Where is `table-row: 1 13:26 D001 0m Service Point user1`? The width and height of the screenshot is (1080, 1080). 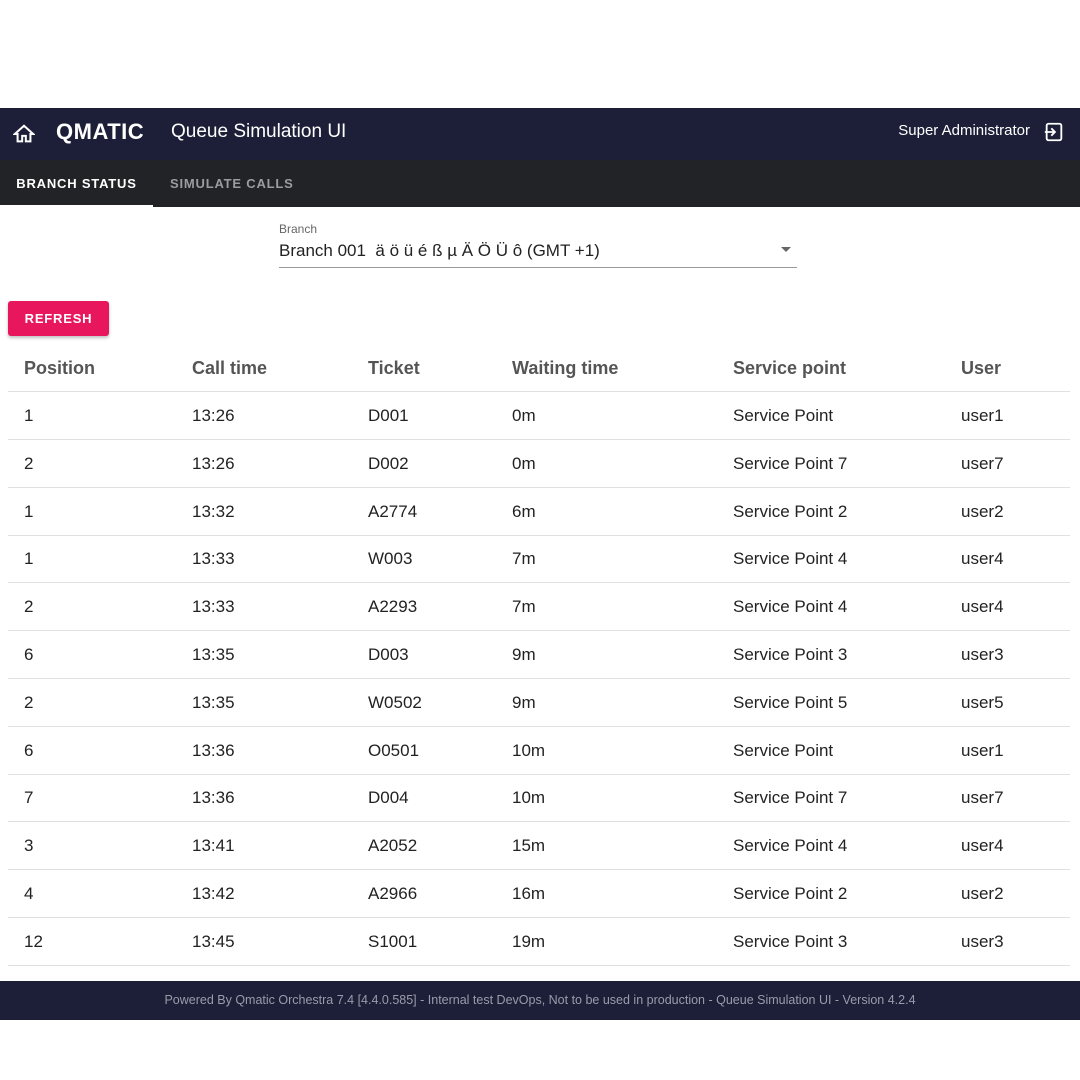
table-row: 1 13:26 D001 0m Service Point user1 is located at coordinates (539, 416).